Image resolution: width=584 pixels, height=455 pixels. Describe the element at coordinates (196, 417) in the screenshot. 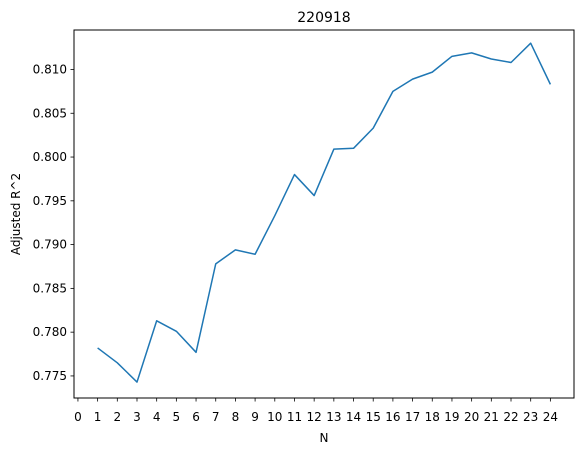

I see `x-tick-label: 6` at that location.